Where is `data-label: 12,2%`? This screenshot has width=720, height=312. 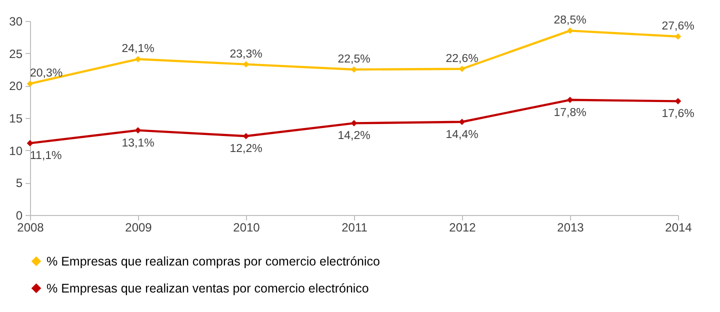
data-label: 12,2% is located at coordinates (246, 149).